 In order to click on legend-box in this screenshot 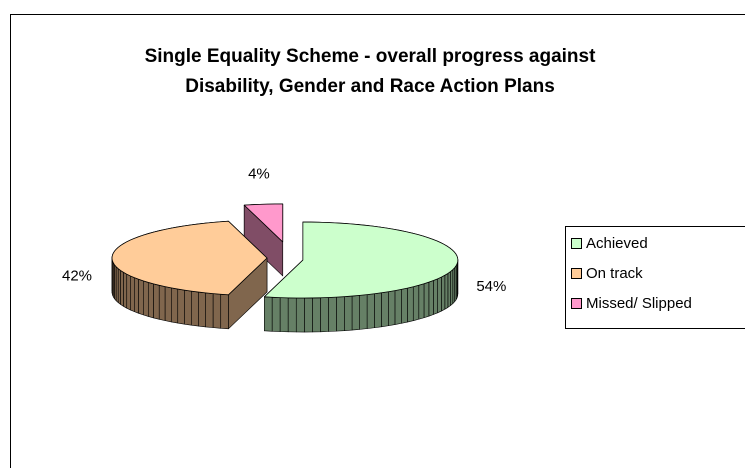, I will do `click(655, 277)`.